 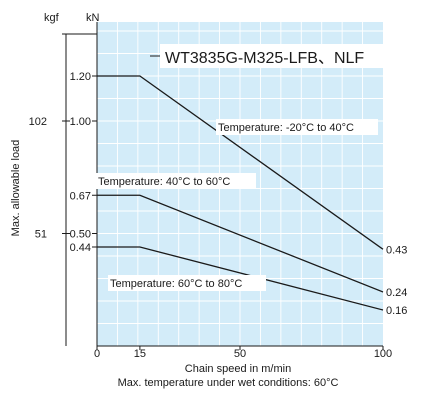 I want to click on y-tick-label-kn: 1.00, so click(x=80, y=122).